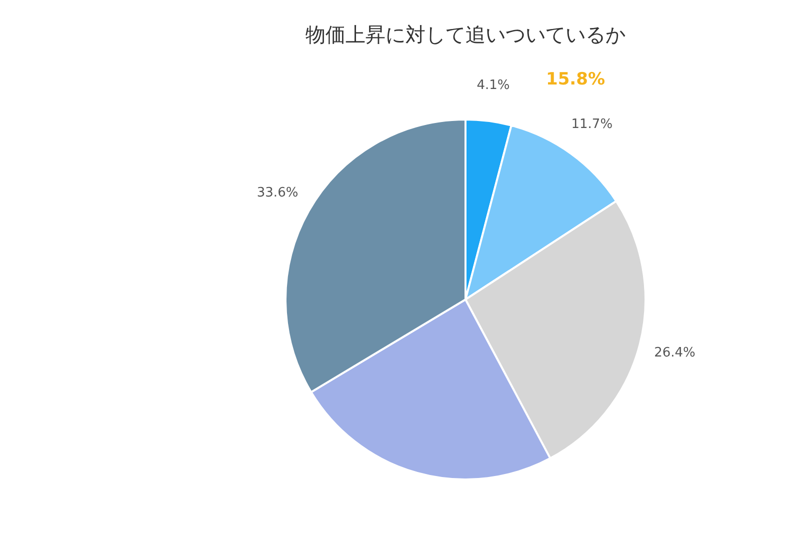 This screenshot has height=534, width=800. What do you see at coordinates (675, 353) in the screenshot?
I see `data-label: 26.4%` at bounding box center [675, 353].